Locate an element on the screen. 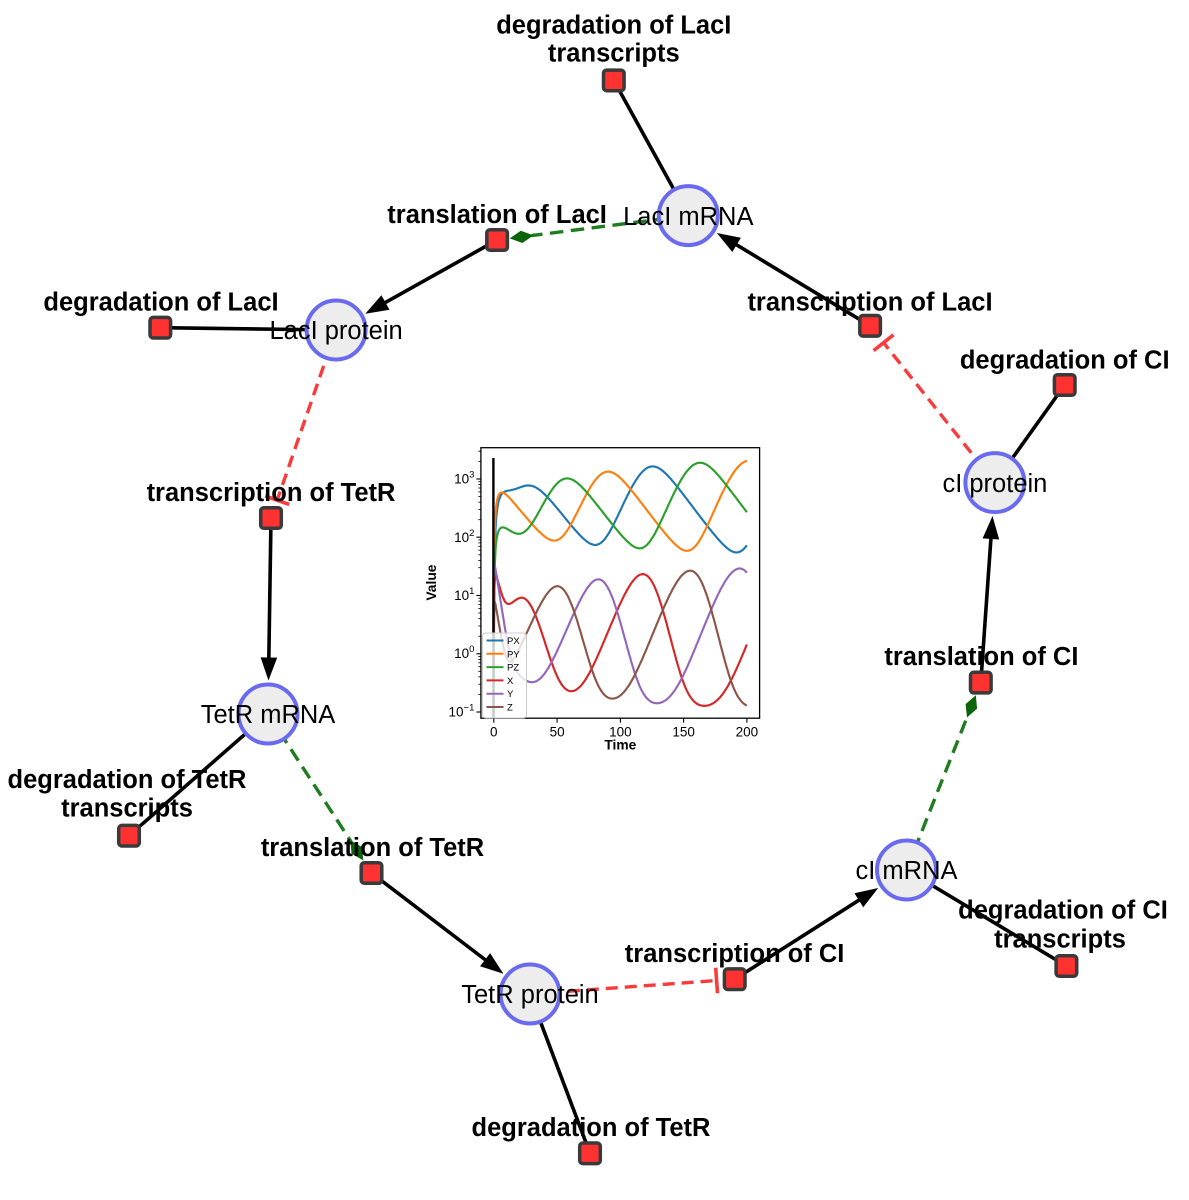 This screenshot has width=1189, height=1200. svg-text: 50 is located at coordinates (557, 732).